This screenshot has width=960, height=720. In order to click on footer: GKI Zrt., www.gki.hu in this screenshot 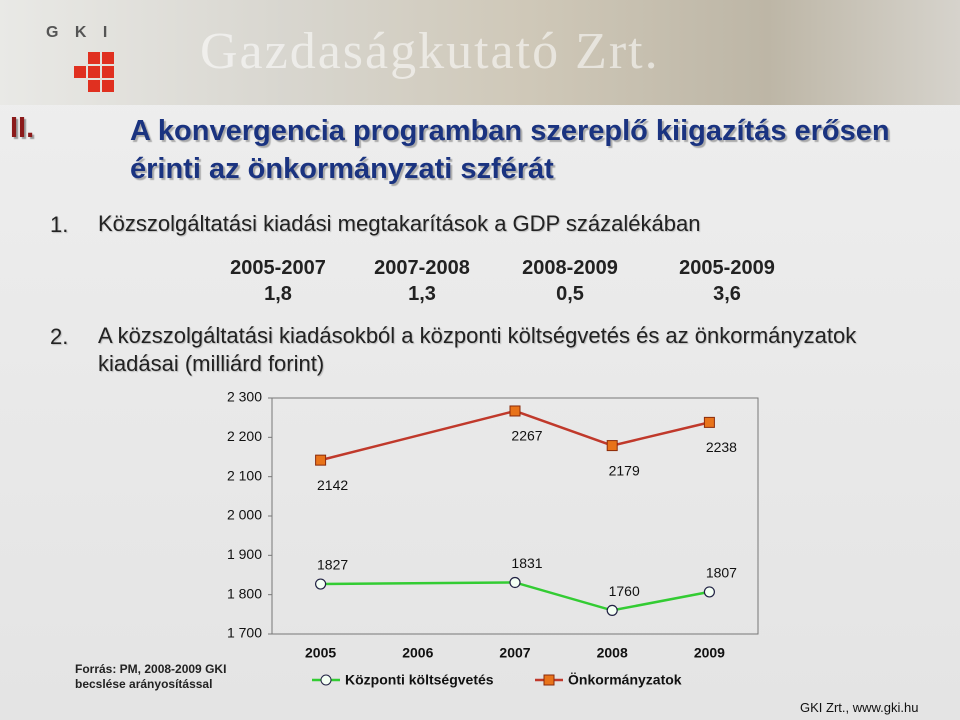, I will do `click(859, 707)`.